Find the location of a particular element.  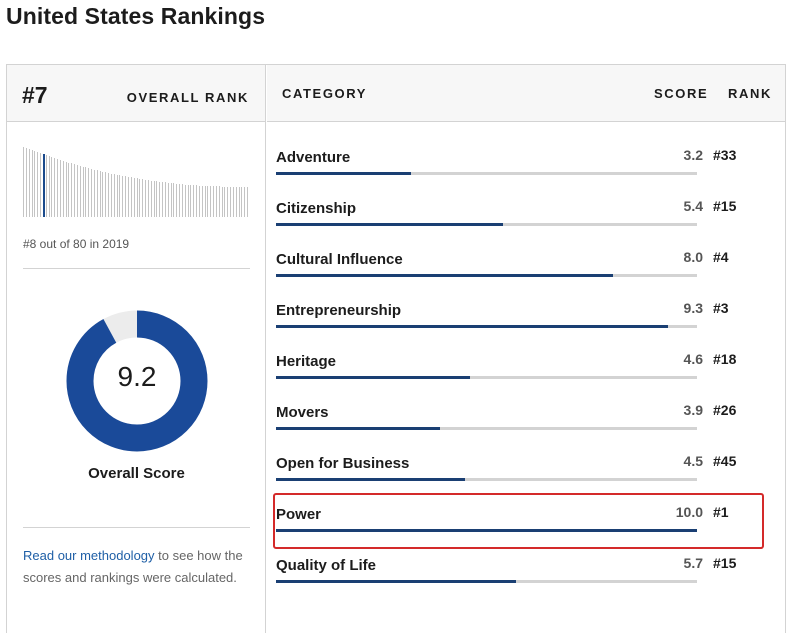

page-title: United States Rankings is located at coordinates (136, 16).